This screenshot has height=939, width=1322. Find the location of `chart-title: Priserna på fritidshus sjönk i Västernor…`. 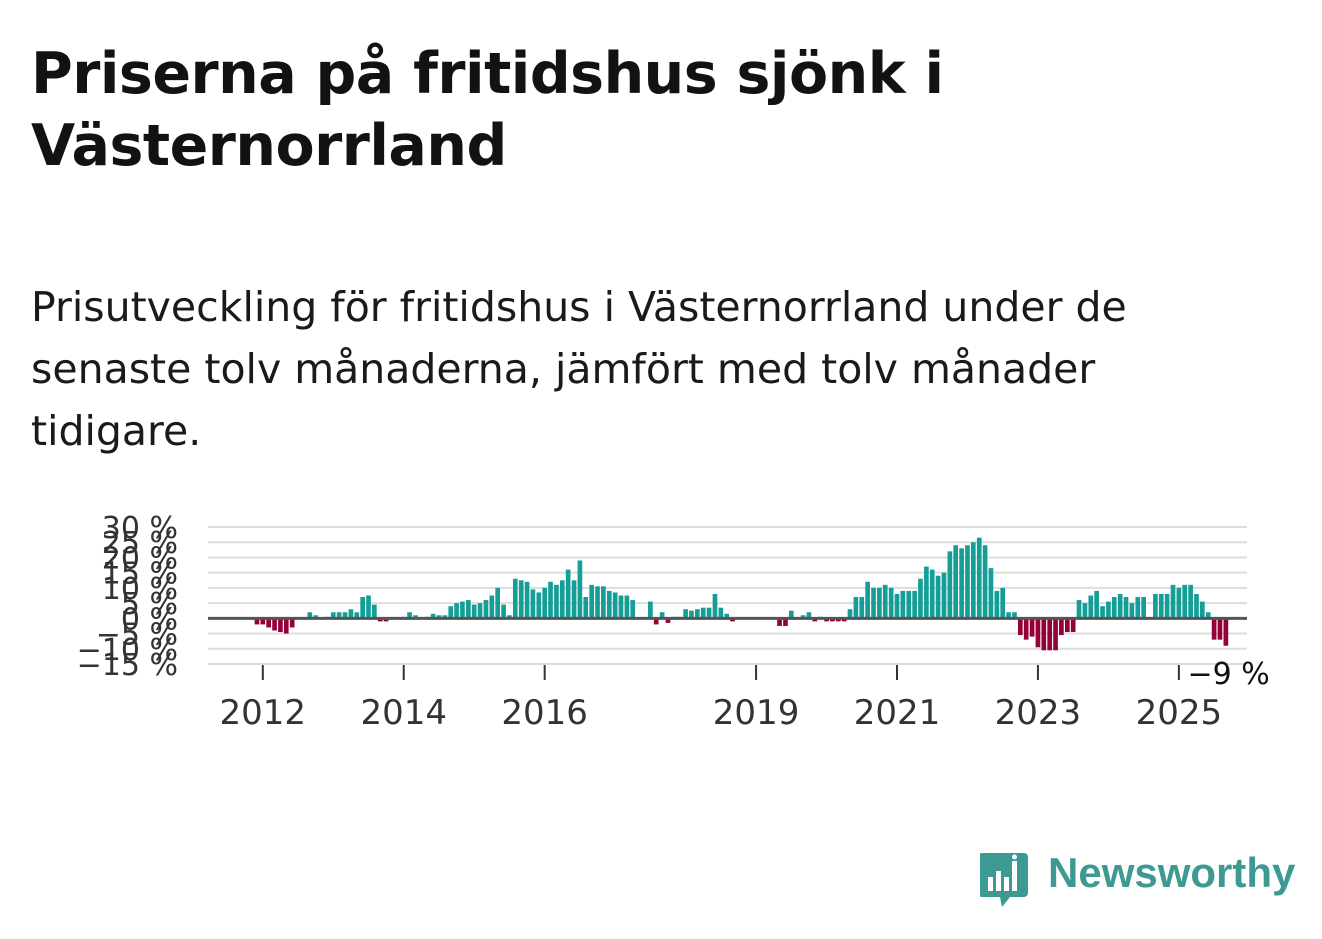

chart-title: Priserna på fritidshus sjönk i Västernor… is located at coordinates (487, 110).